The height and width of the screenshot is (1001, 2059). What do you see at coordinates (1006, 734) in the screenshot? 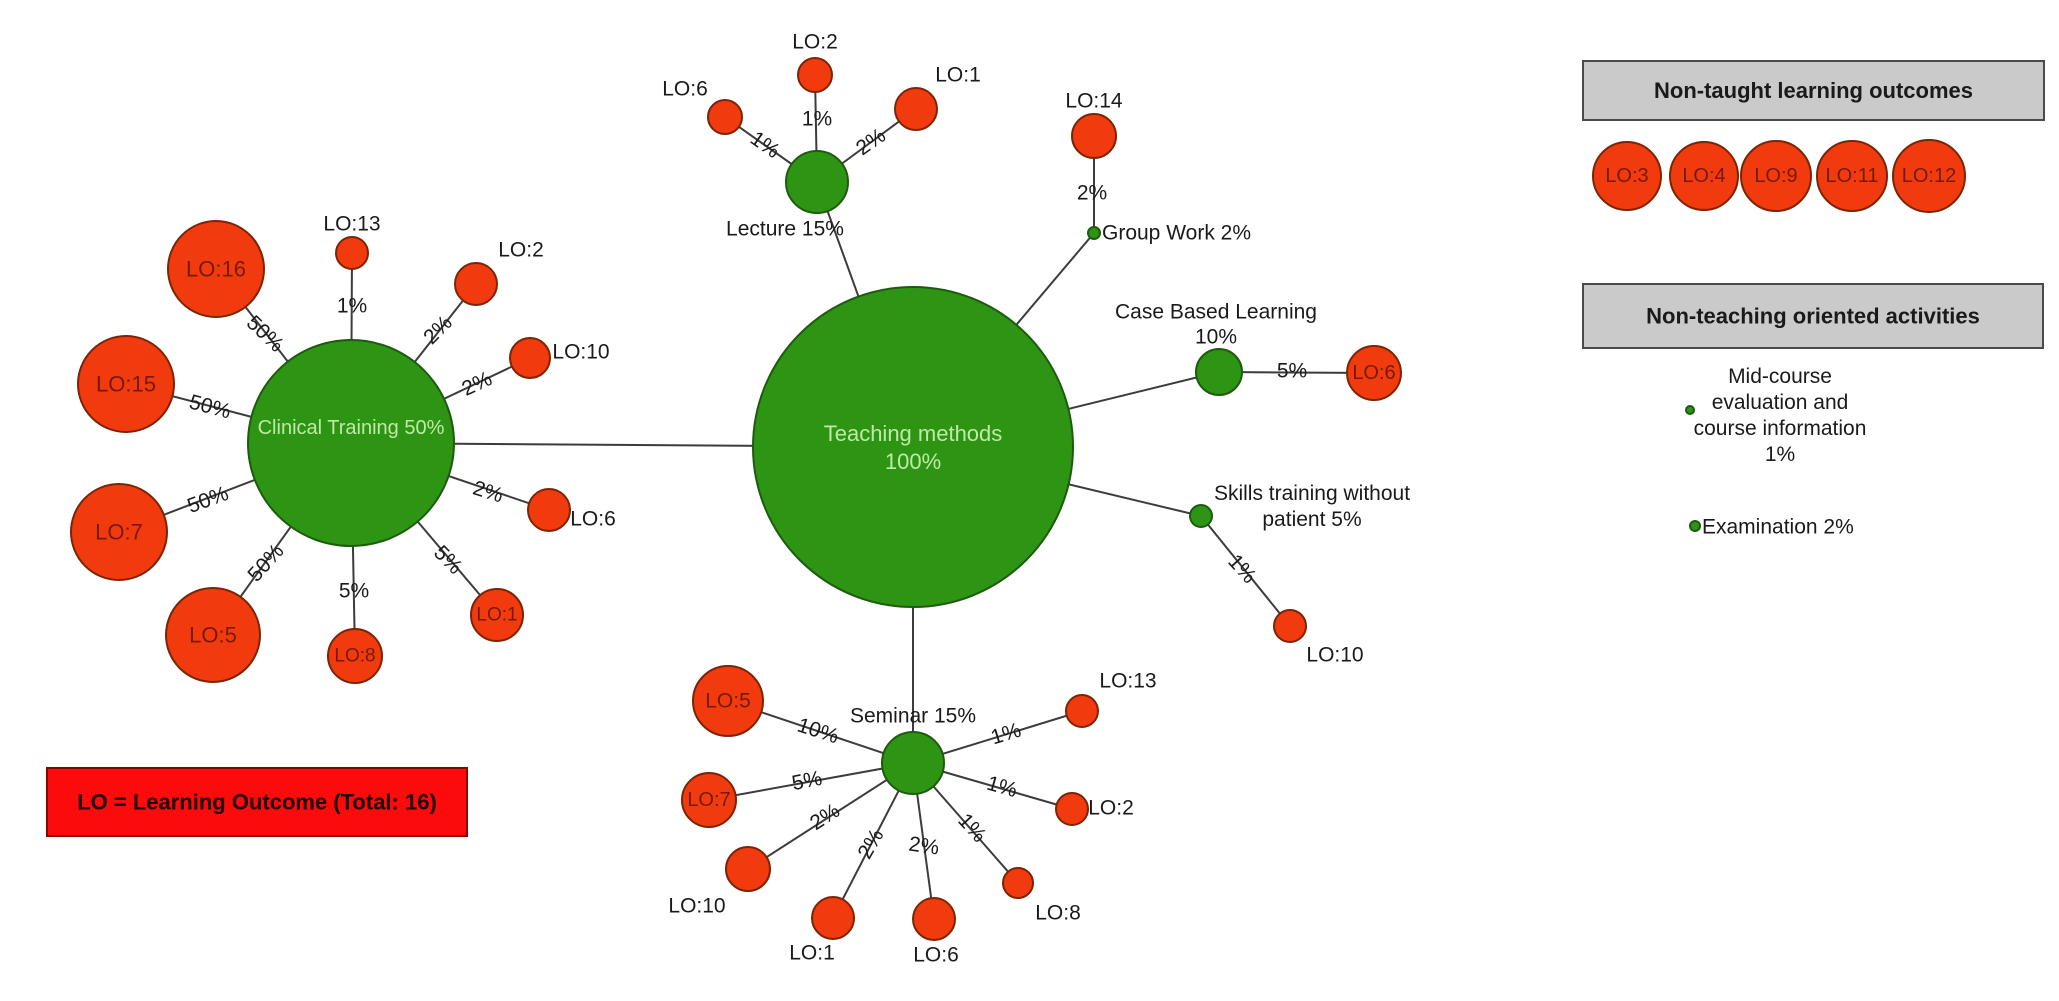
I see `pct-seminar-lo13: 1%` at bounding box center [1006, 734].